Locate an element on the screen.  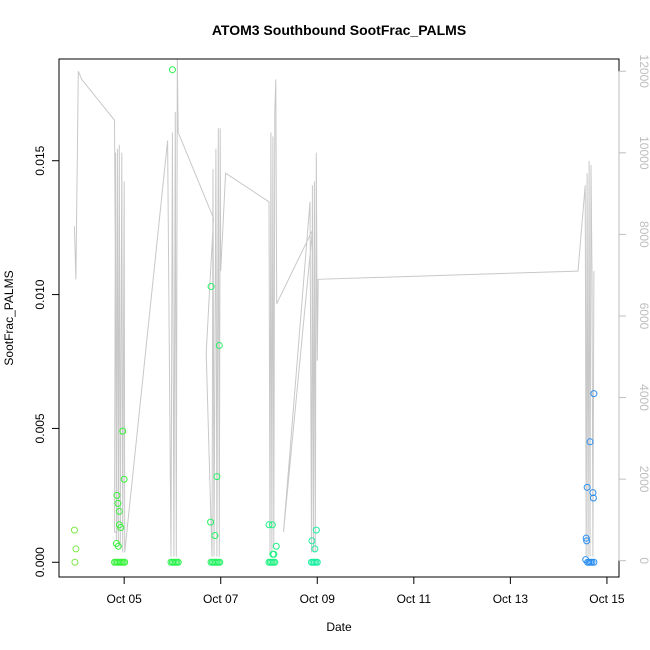
y2-tick-label: 0 is located at coordinates (643, 560).